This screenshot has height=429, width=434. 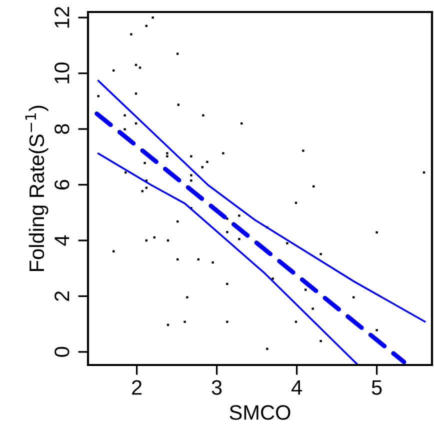 What do you see at coordinates (62, 240) in the screenshot?
I see `y-tick-label: 4` at bounding box center [62, 240].